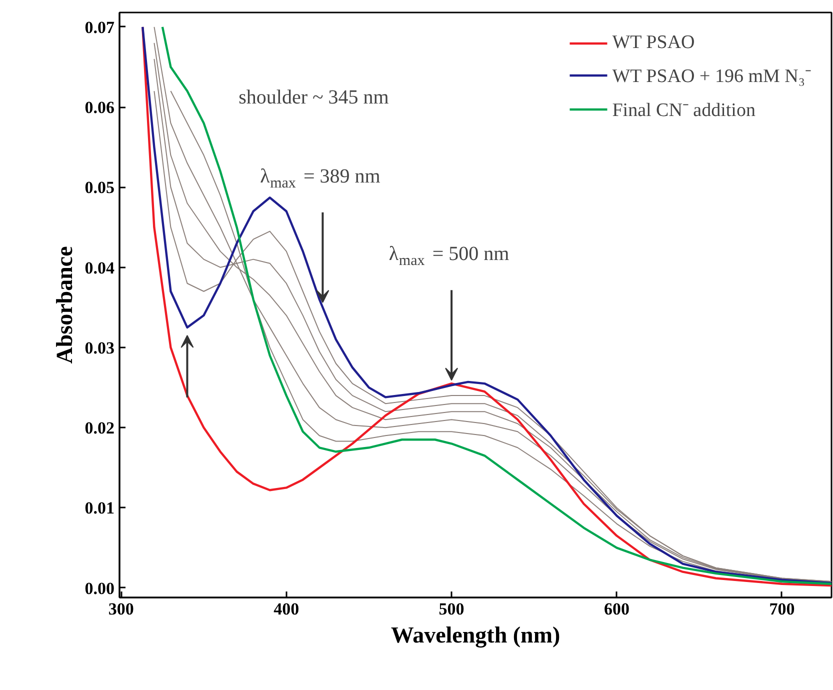 The height and width of the screenshot is (690, 833). Describe the element at coordinates (451, 609) in the screenshot. I see `x-tick-label: 500` at that location.